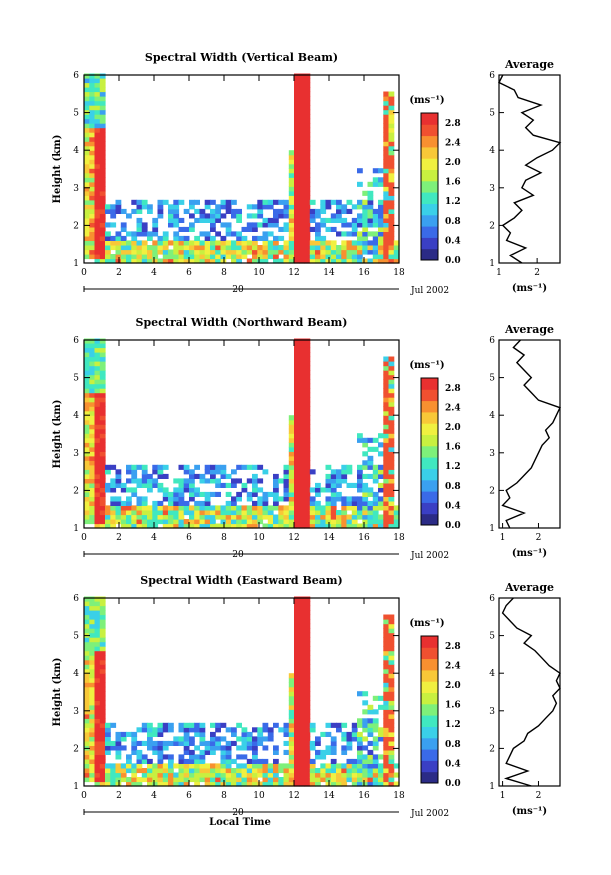 This screenshot has width=611, height=875. What do you see at coordinates (429, 198) in the screenshot?
I see `colorbar-swatch` at bounding box center [429, 198].